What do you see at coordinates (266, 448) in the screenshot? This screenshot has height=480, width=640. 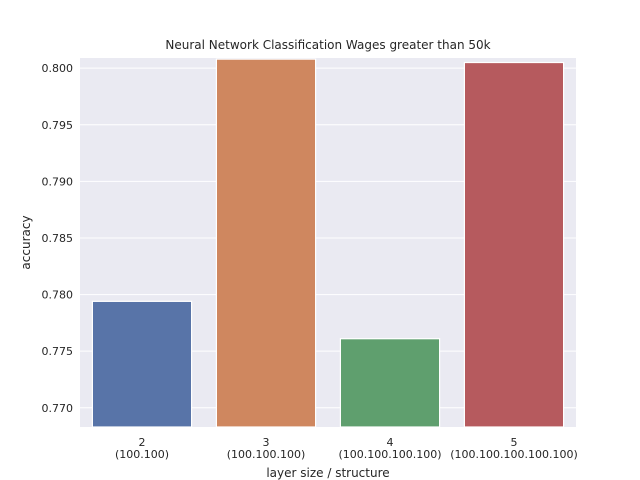 I see `x-tick-label: 3 (100.100.100)` at bounding box center [266, 448].